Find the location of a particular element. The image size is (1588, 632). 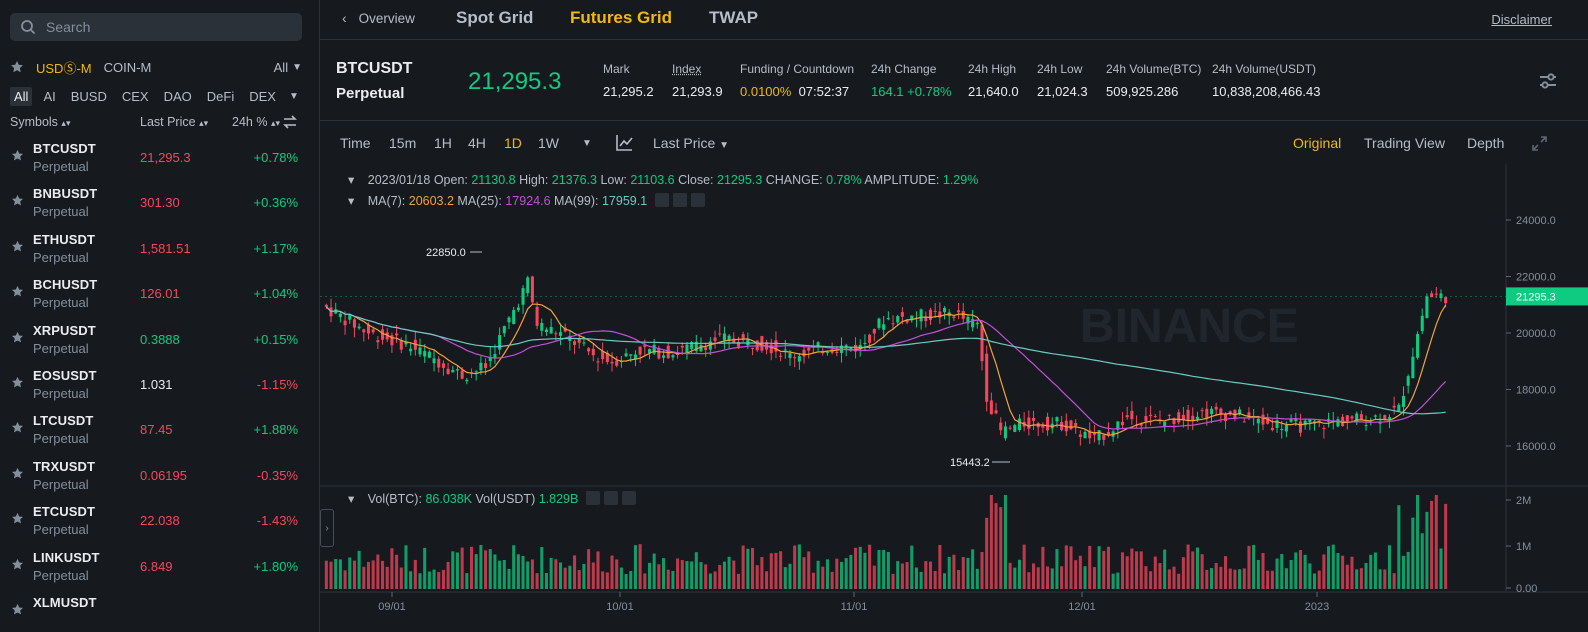

favorites-star-icon is located at coordinates (17, 67).